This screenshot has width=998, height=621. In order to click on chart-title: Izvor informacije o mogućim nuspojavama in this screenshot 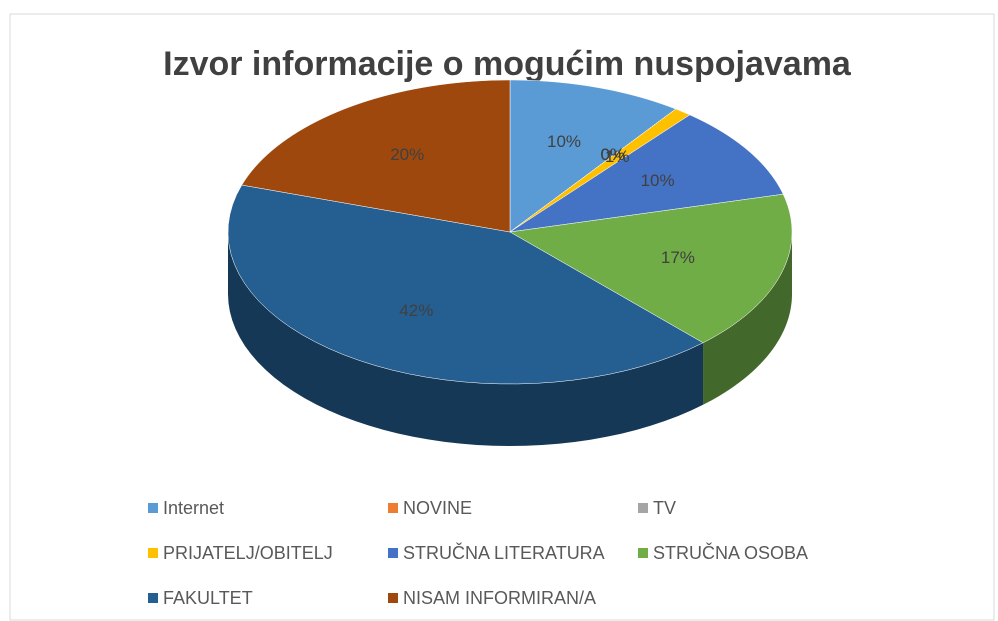, I will do `click(507, 64)`.